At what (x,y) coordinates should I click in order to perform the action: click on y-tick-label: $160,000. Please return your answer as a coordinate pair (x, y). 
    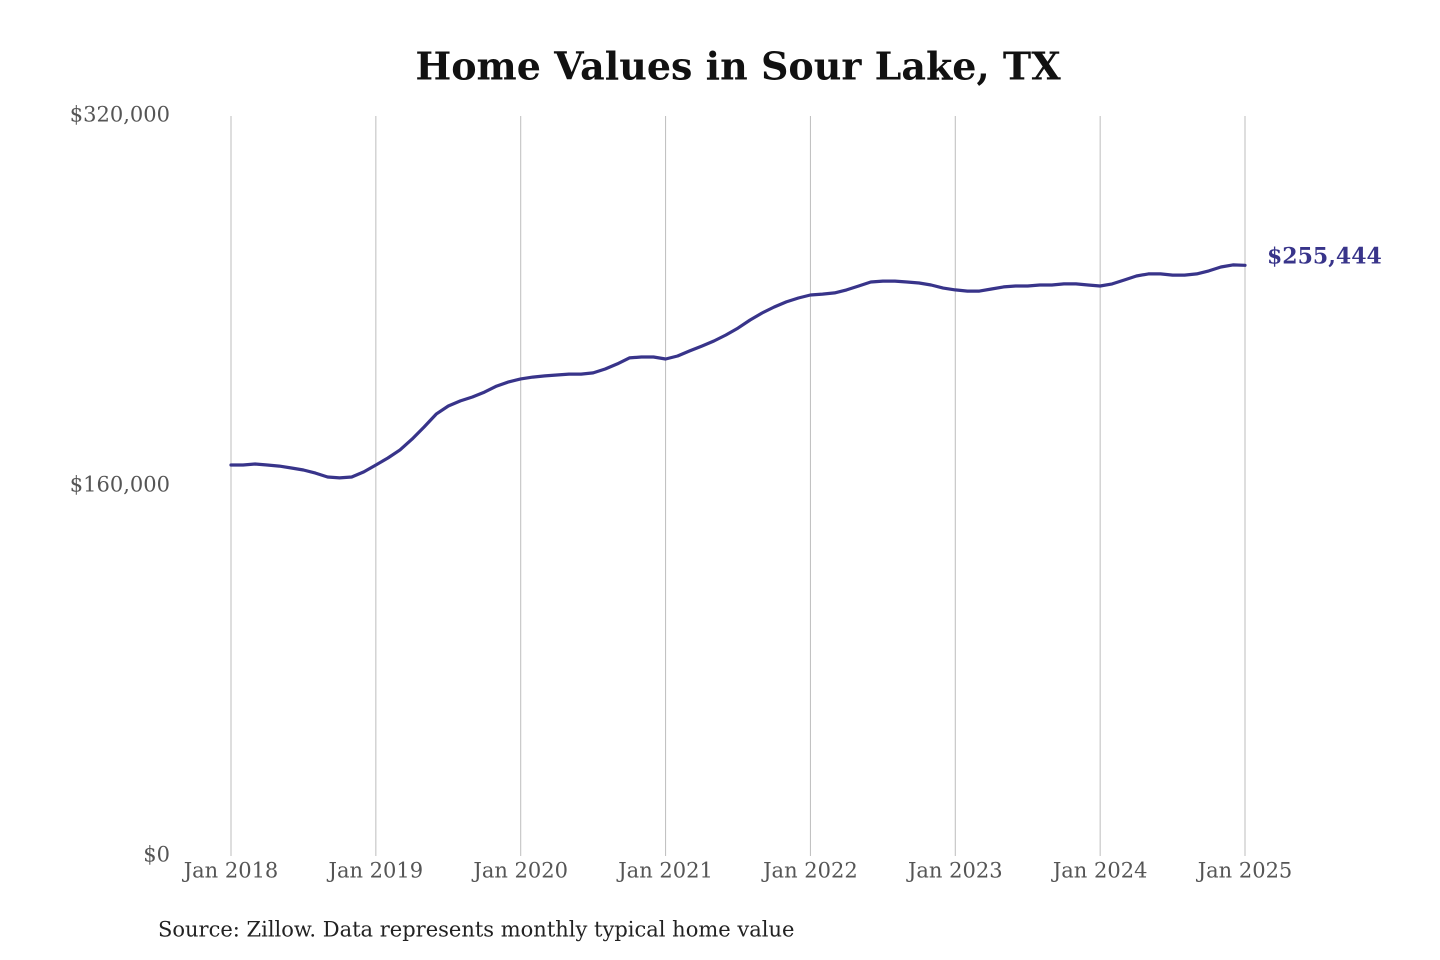
    Looking at the image, I should click on (120, 485).